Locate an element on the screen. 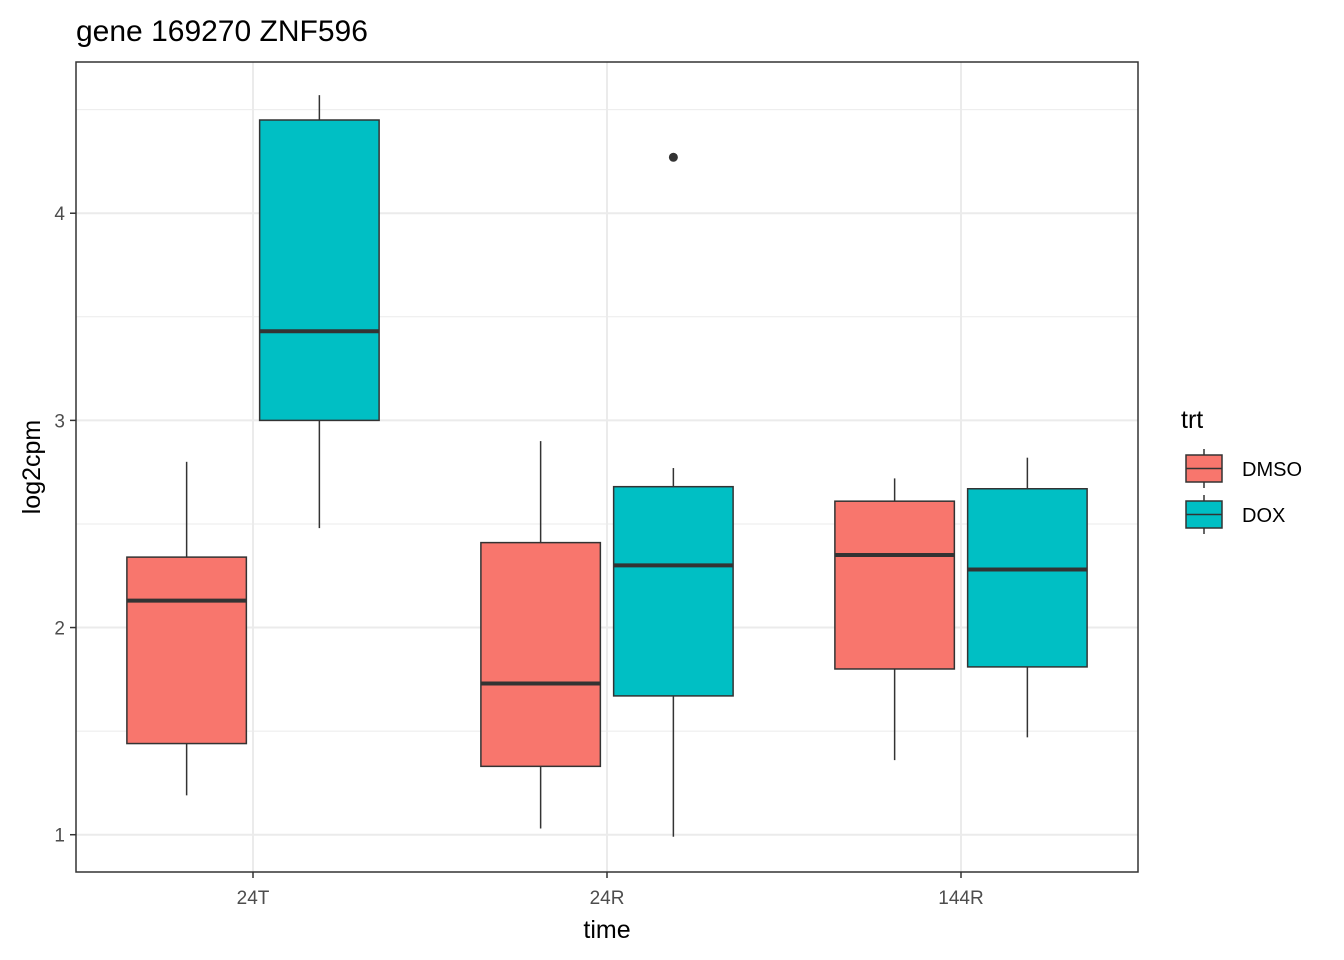  legend-key-dmso is located at coordinates (1204, 468).